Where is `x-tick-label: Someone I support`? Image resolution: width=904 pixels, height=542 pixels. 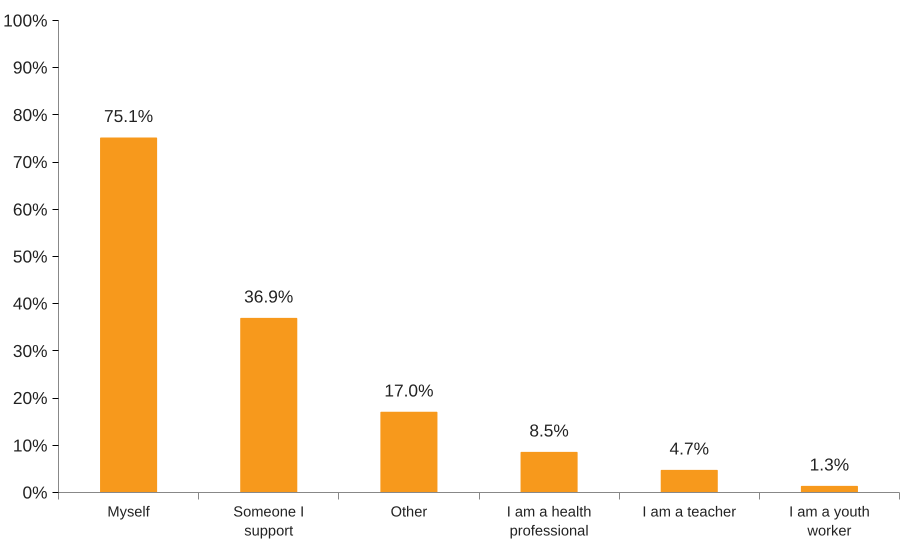 x-tick-label: Someone I support is located at coordinates (268, 522).